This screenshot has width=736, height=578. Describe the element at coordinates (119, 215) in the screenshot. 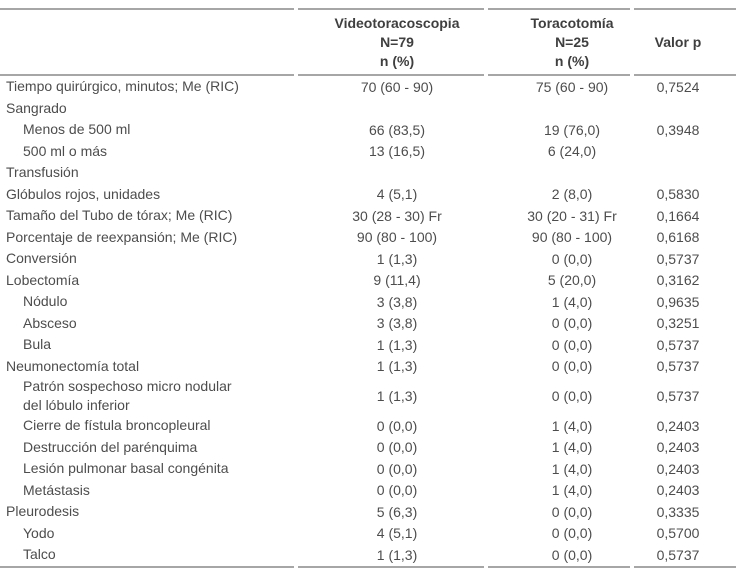

I see `row-label: Tamaño del Tubo de tórax; Me (RIC)` at that location.